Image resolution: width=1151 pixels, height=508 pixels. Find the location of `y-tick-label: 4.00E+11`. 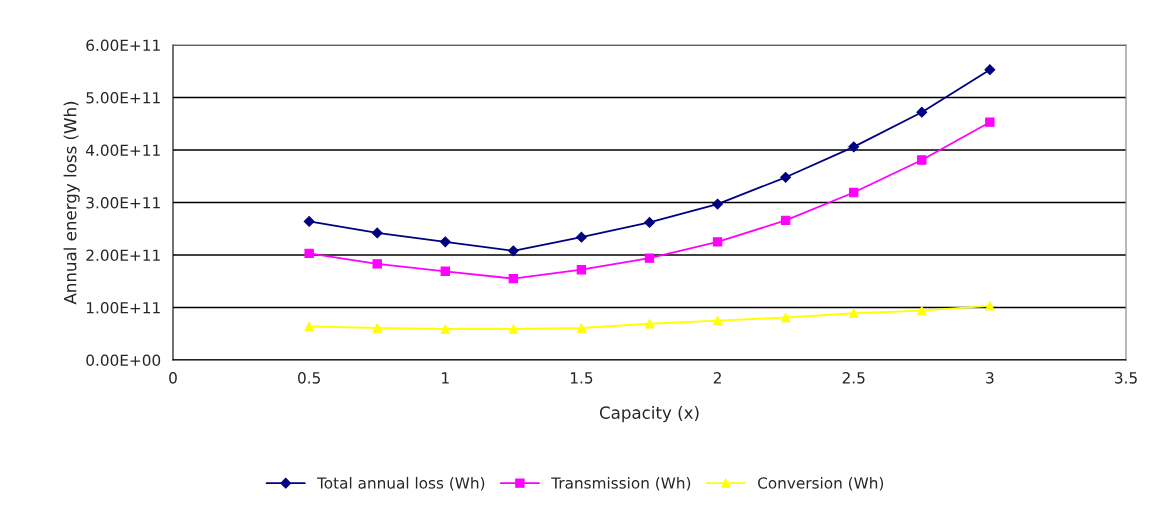

y-tick-label: 4.00E+11 is located at coordinates (123, 150).